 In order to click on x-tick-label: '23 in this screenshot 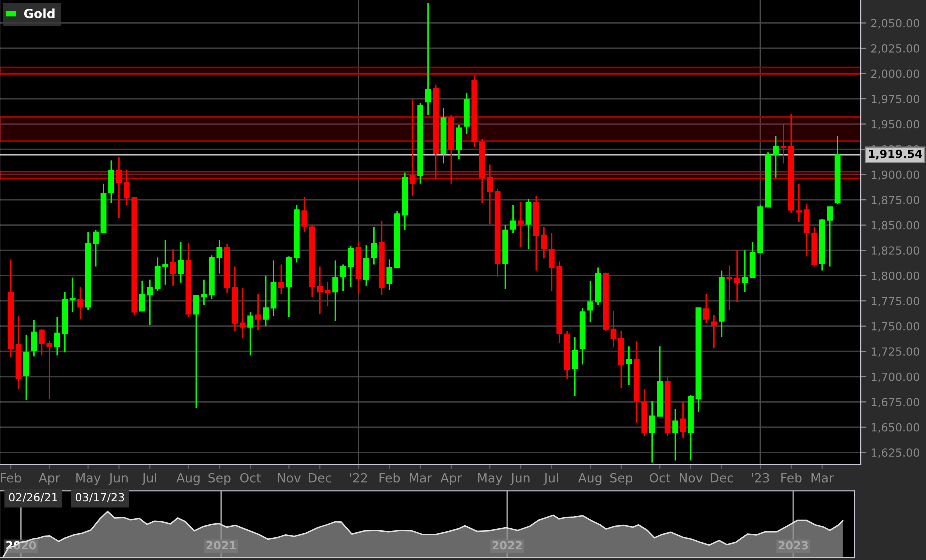, I will do `click(761, 478)`.